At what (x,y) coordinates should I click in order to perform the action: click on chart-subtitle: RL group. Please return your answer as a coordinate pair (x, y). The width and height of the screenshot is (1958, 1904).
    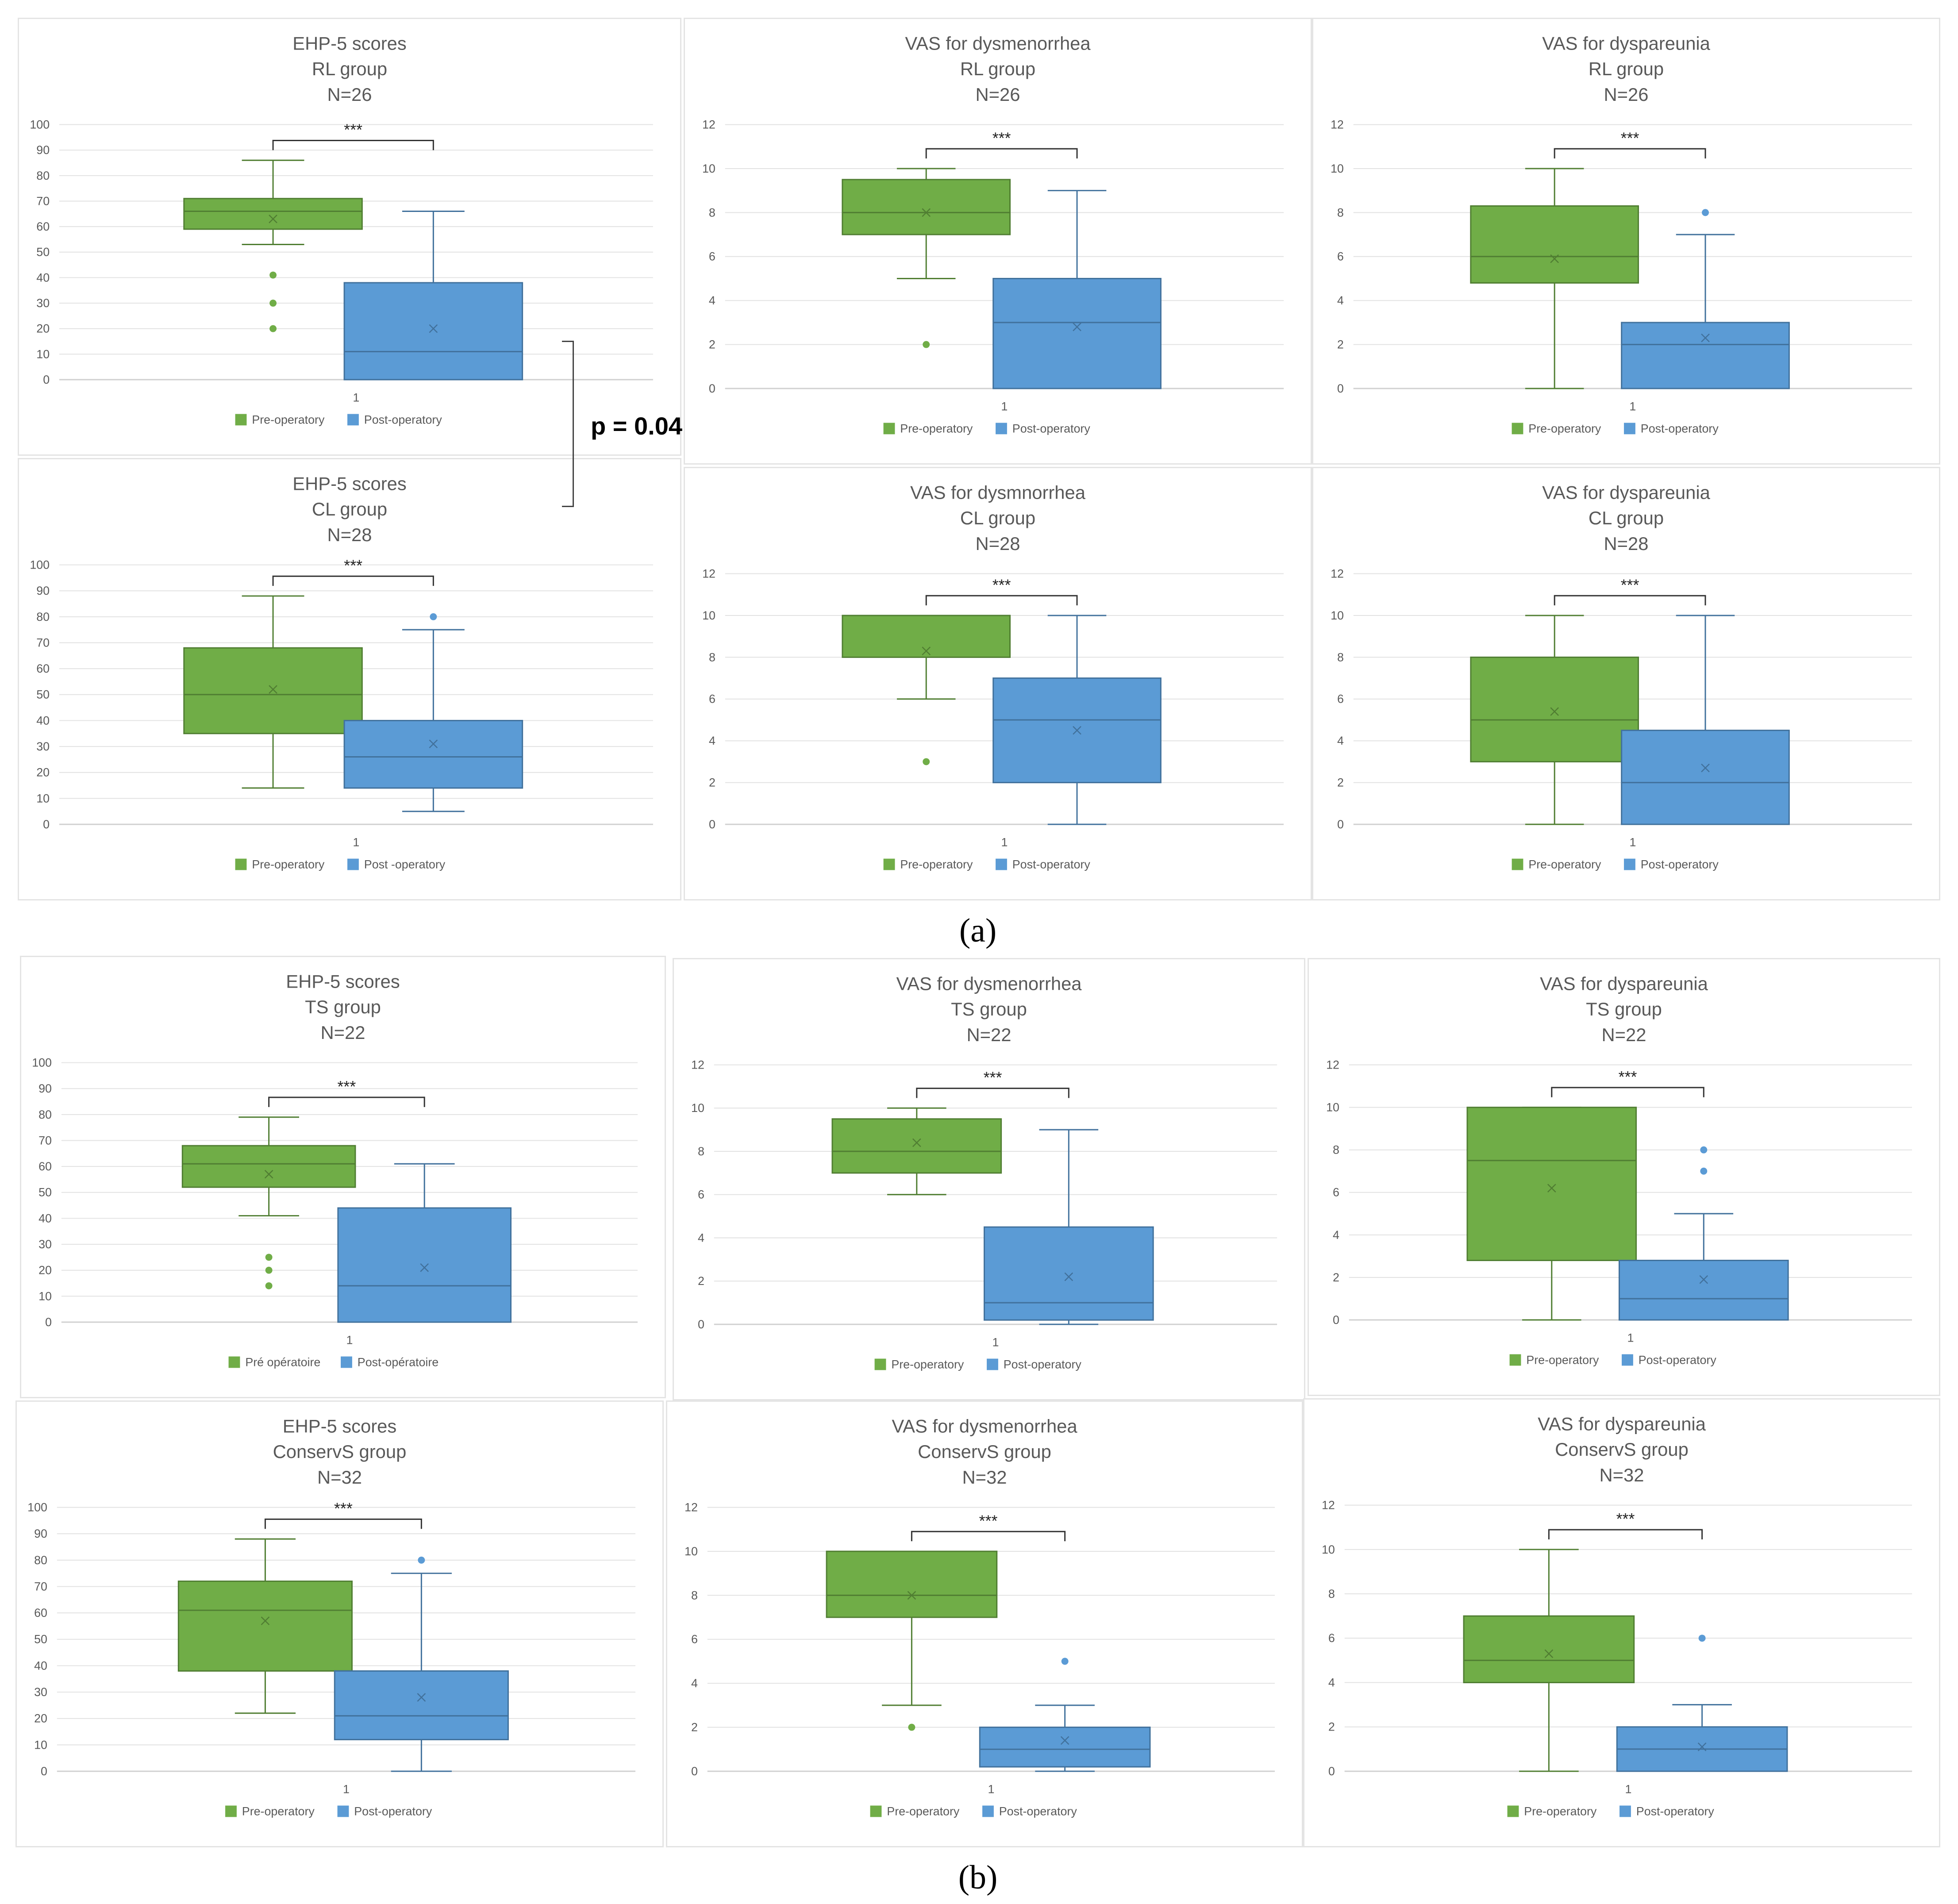
    Looking at the image, I should click on (997, 69).